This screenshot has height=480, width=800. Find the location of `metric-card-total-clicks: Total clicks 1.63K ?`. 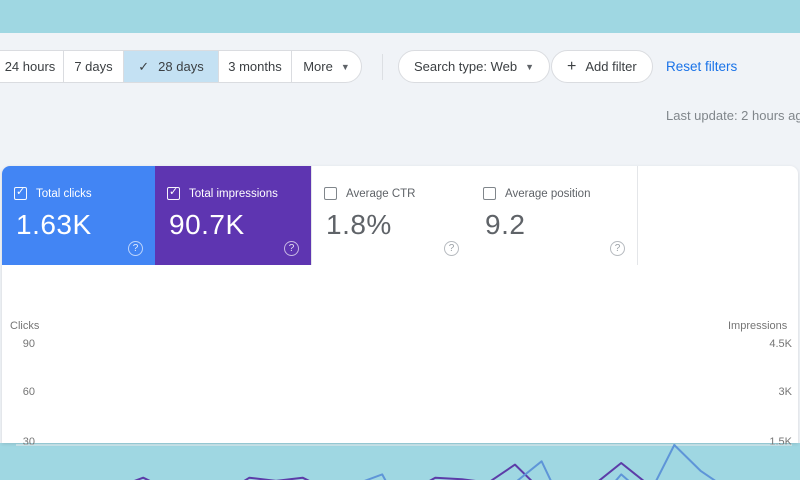

metric-card-total-clicks: Total clicks 1.63K ? is located at coordinates (78, 215).